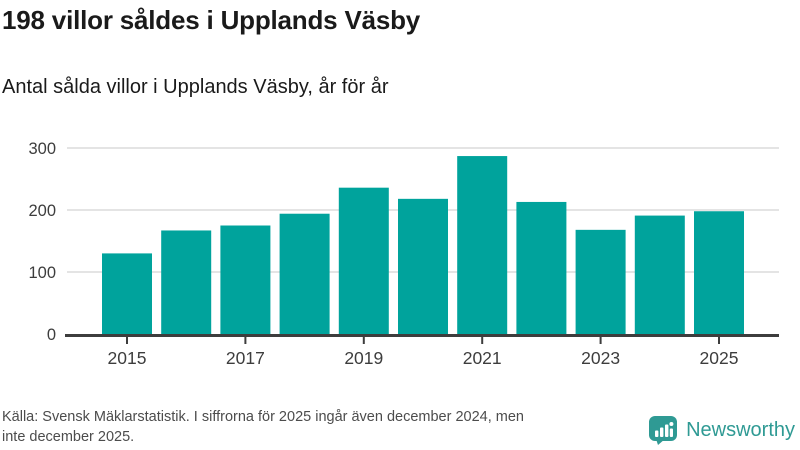 Image resolution: width=800 pixels, height=450 pixels. Describe the element at coordinates (51, 335) in the screenshot. I see `y-tick-label-0: 0` at that location.